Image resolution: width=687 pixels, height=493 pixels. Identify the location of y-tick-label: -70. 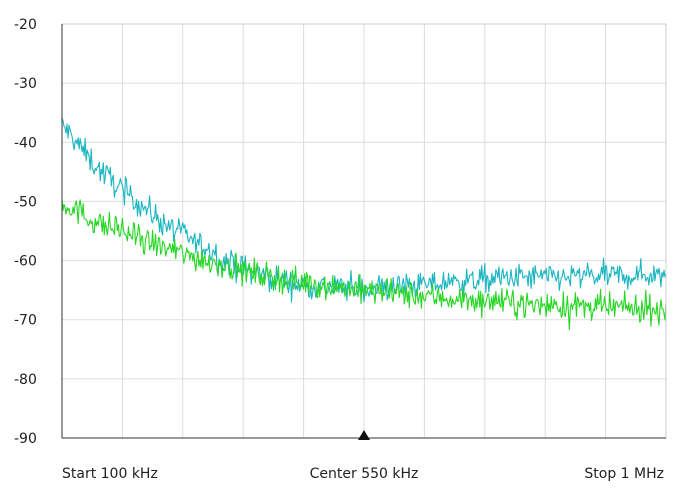
(25, 321).